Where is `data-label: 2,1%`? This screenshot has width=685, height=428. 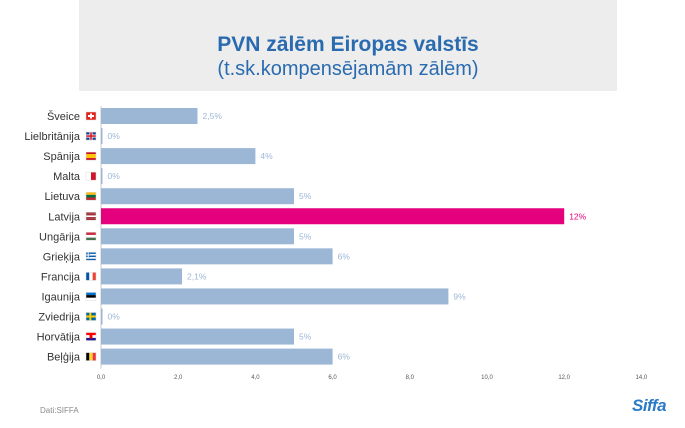
data-label: 2,1% is located at coordinates (197, 276).